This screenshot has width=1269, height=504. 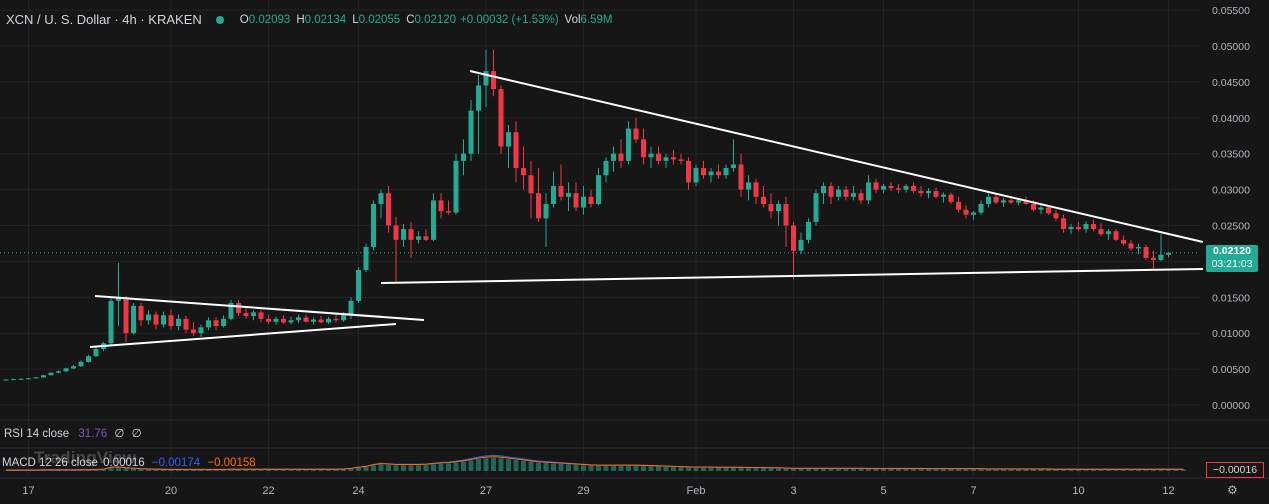 I want to click on rsi-legend: RSI 14 close 31.76 ∅ ∅, so click(x=73, y=433).